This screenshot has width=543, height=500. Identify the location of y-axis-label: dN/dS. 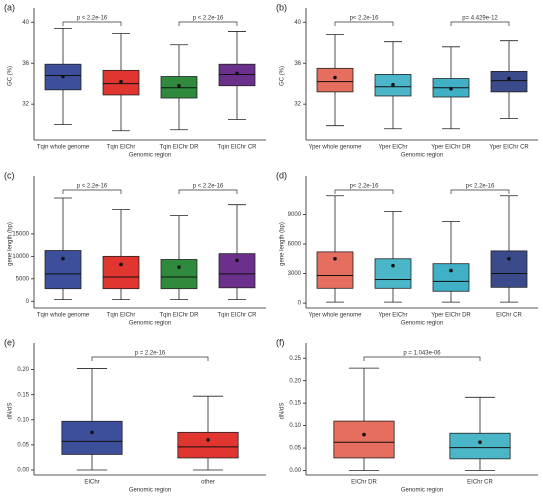
(283, 411).